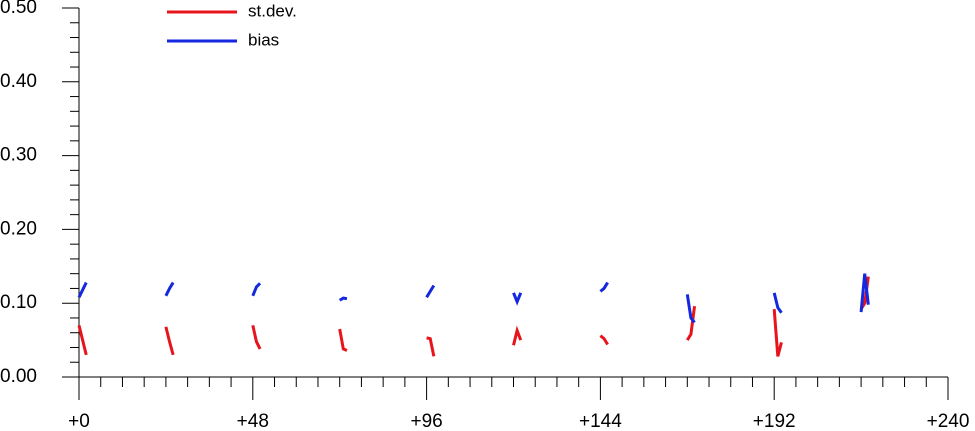 The width and height of the screenshot is (975, 431). What do you see at coordinates (18, 228) in the screenshot?
I see `y-tick-label: 0.20` at bounding box center [18, 228].